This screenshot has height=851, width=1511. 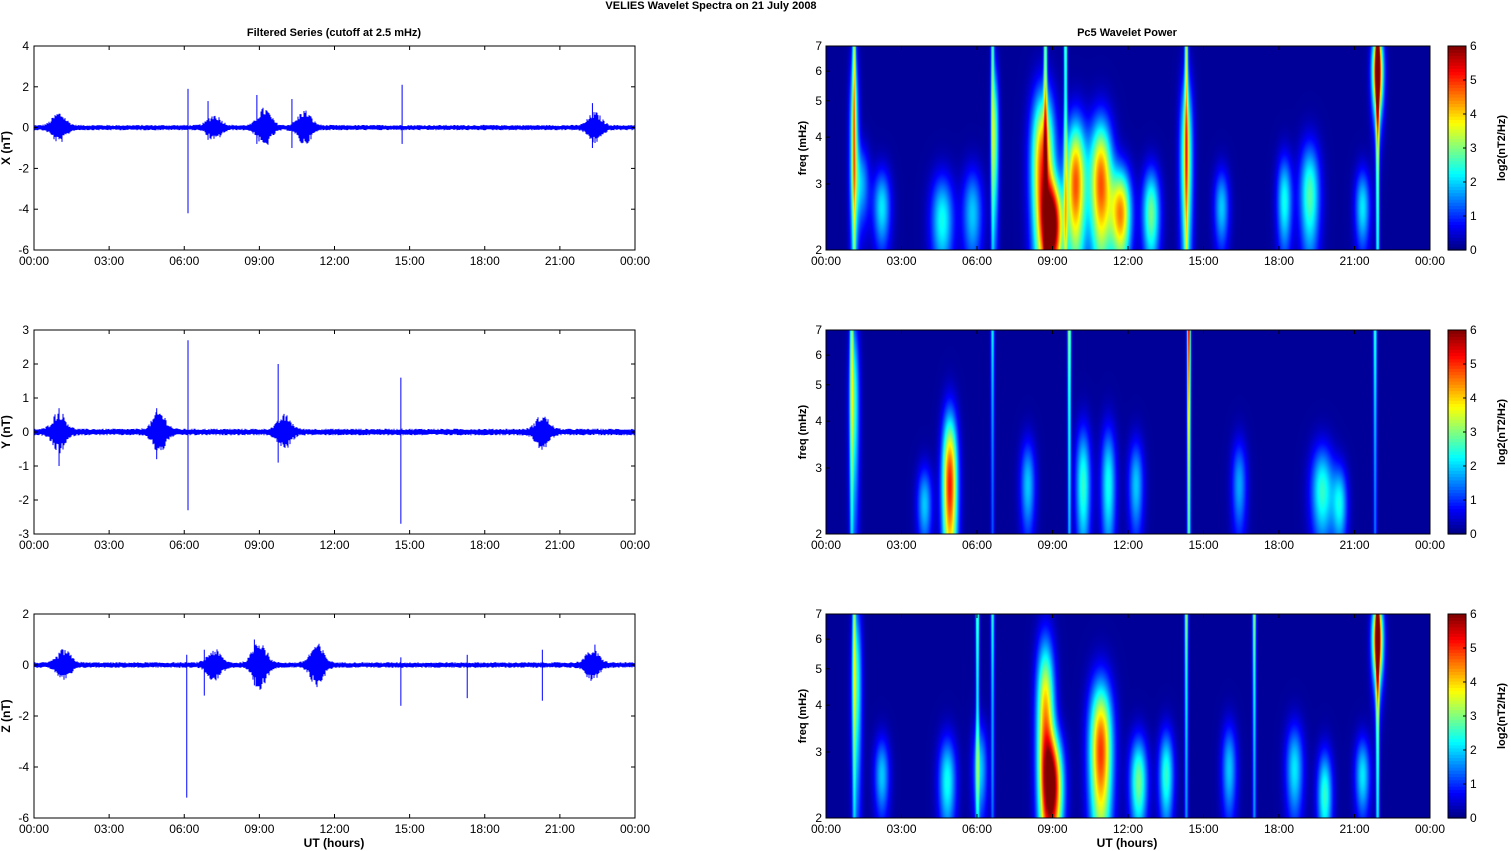 What do you see at coordinates (818, 639) in the screenshot?
I see `wavelet-ytick-label: 6` at bounding box center [818, 639].